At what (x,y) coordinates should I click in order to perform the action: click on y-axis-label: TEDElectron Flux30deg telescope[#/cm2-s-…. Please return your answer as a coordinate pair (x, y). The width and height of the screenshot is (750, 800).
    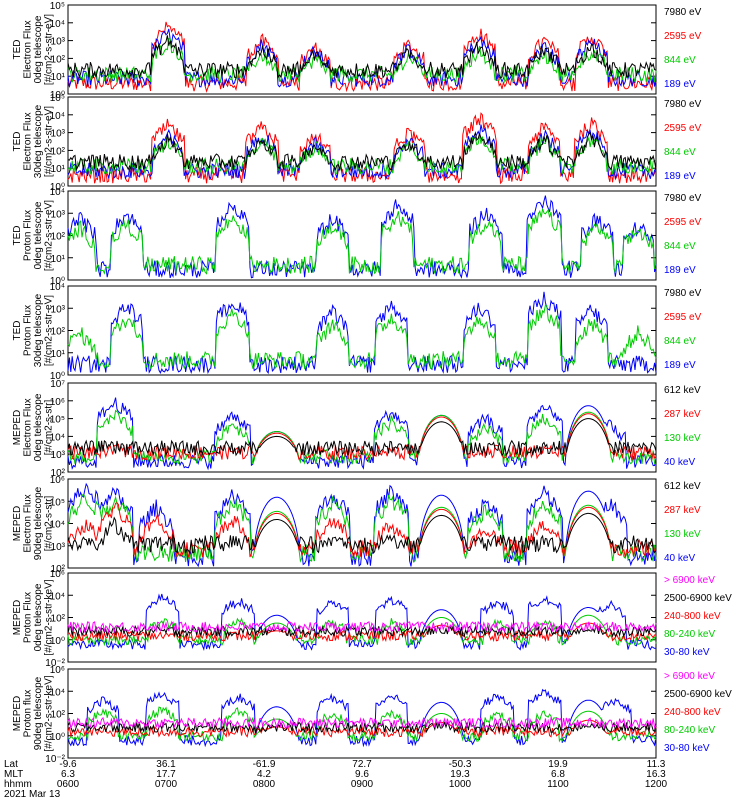
    Looking at the image, I should click on (33, 141).